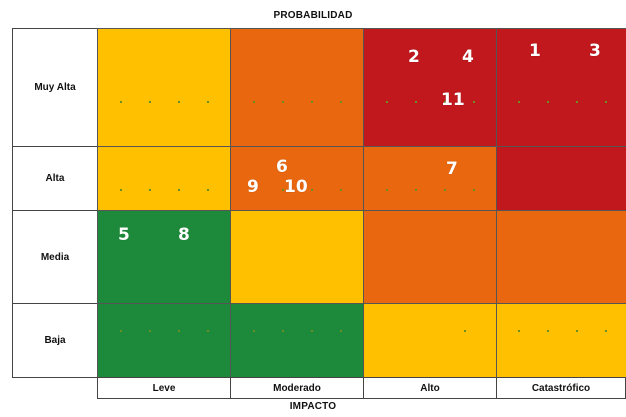  Describe the element at coordinates (535, 51) in the screenshot. I see `risk-marker-1: 1` at that location.